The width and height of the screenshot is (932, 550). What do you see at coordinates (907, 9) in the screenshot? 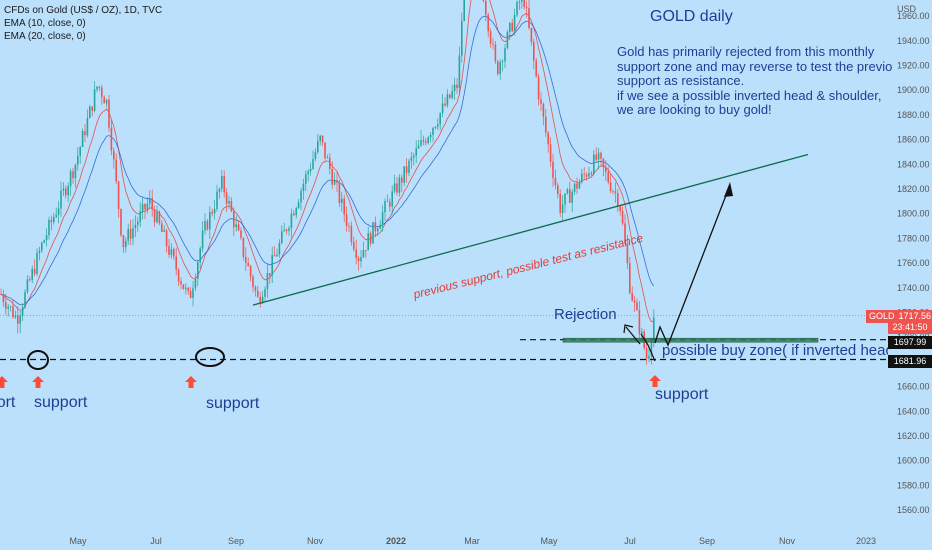
I see `currency-label: USD` at bounding box center [907, 9].